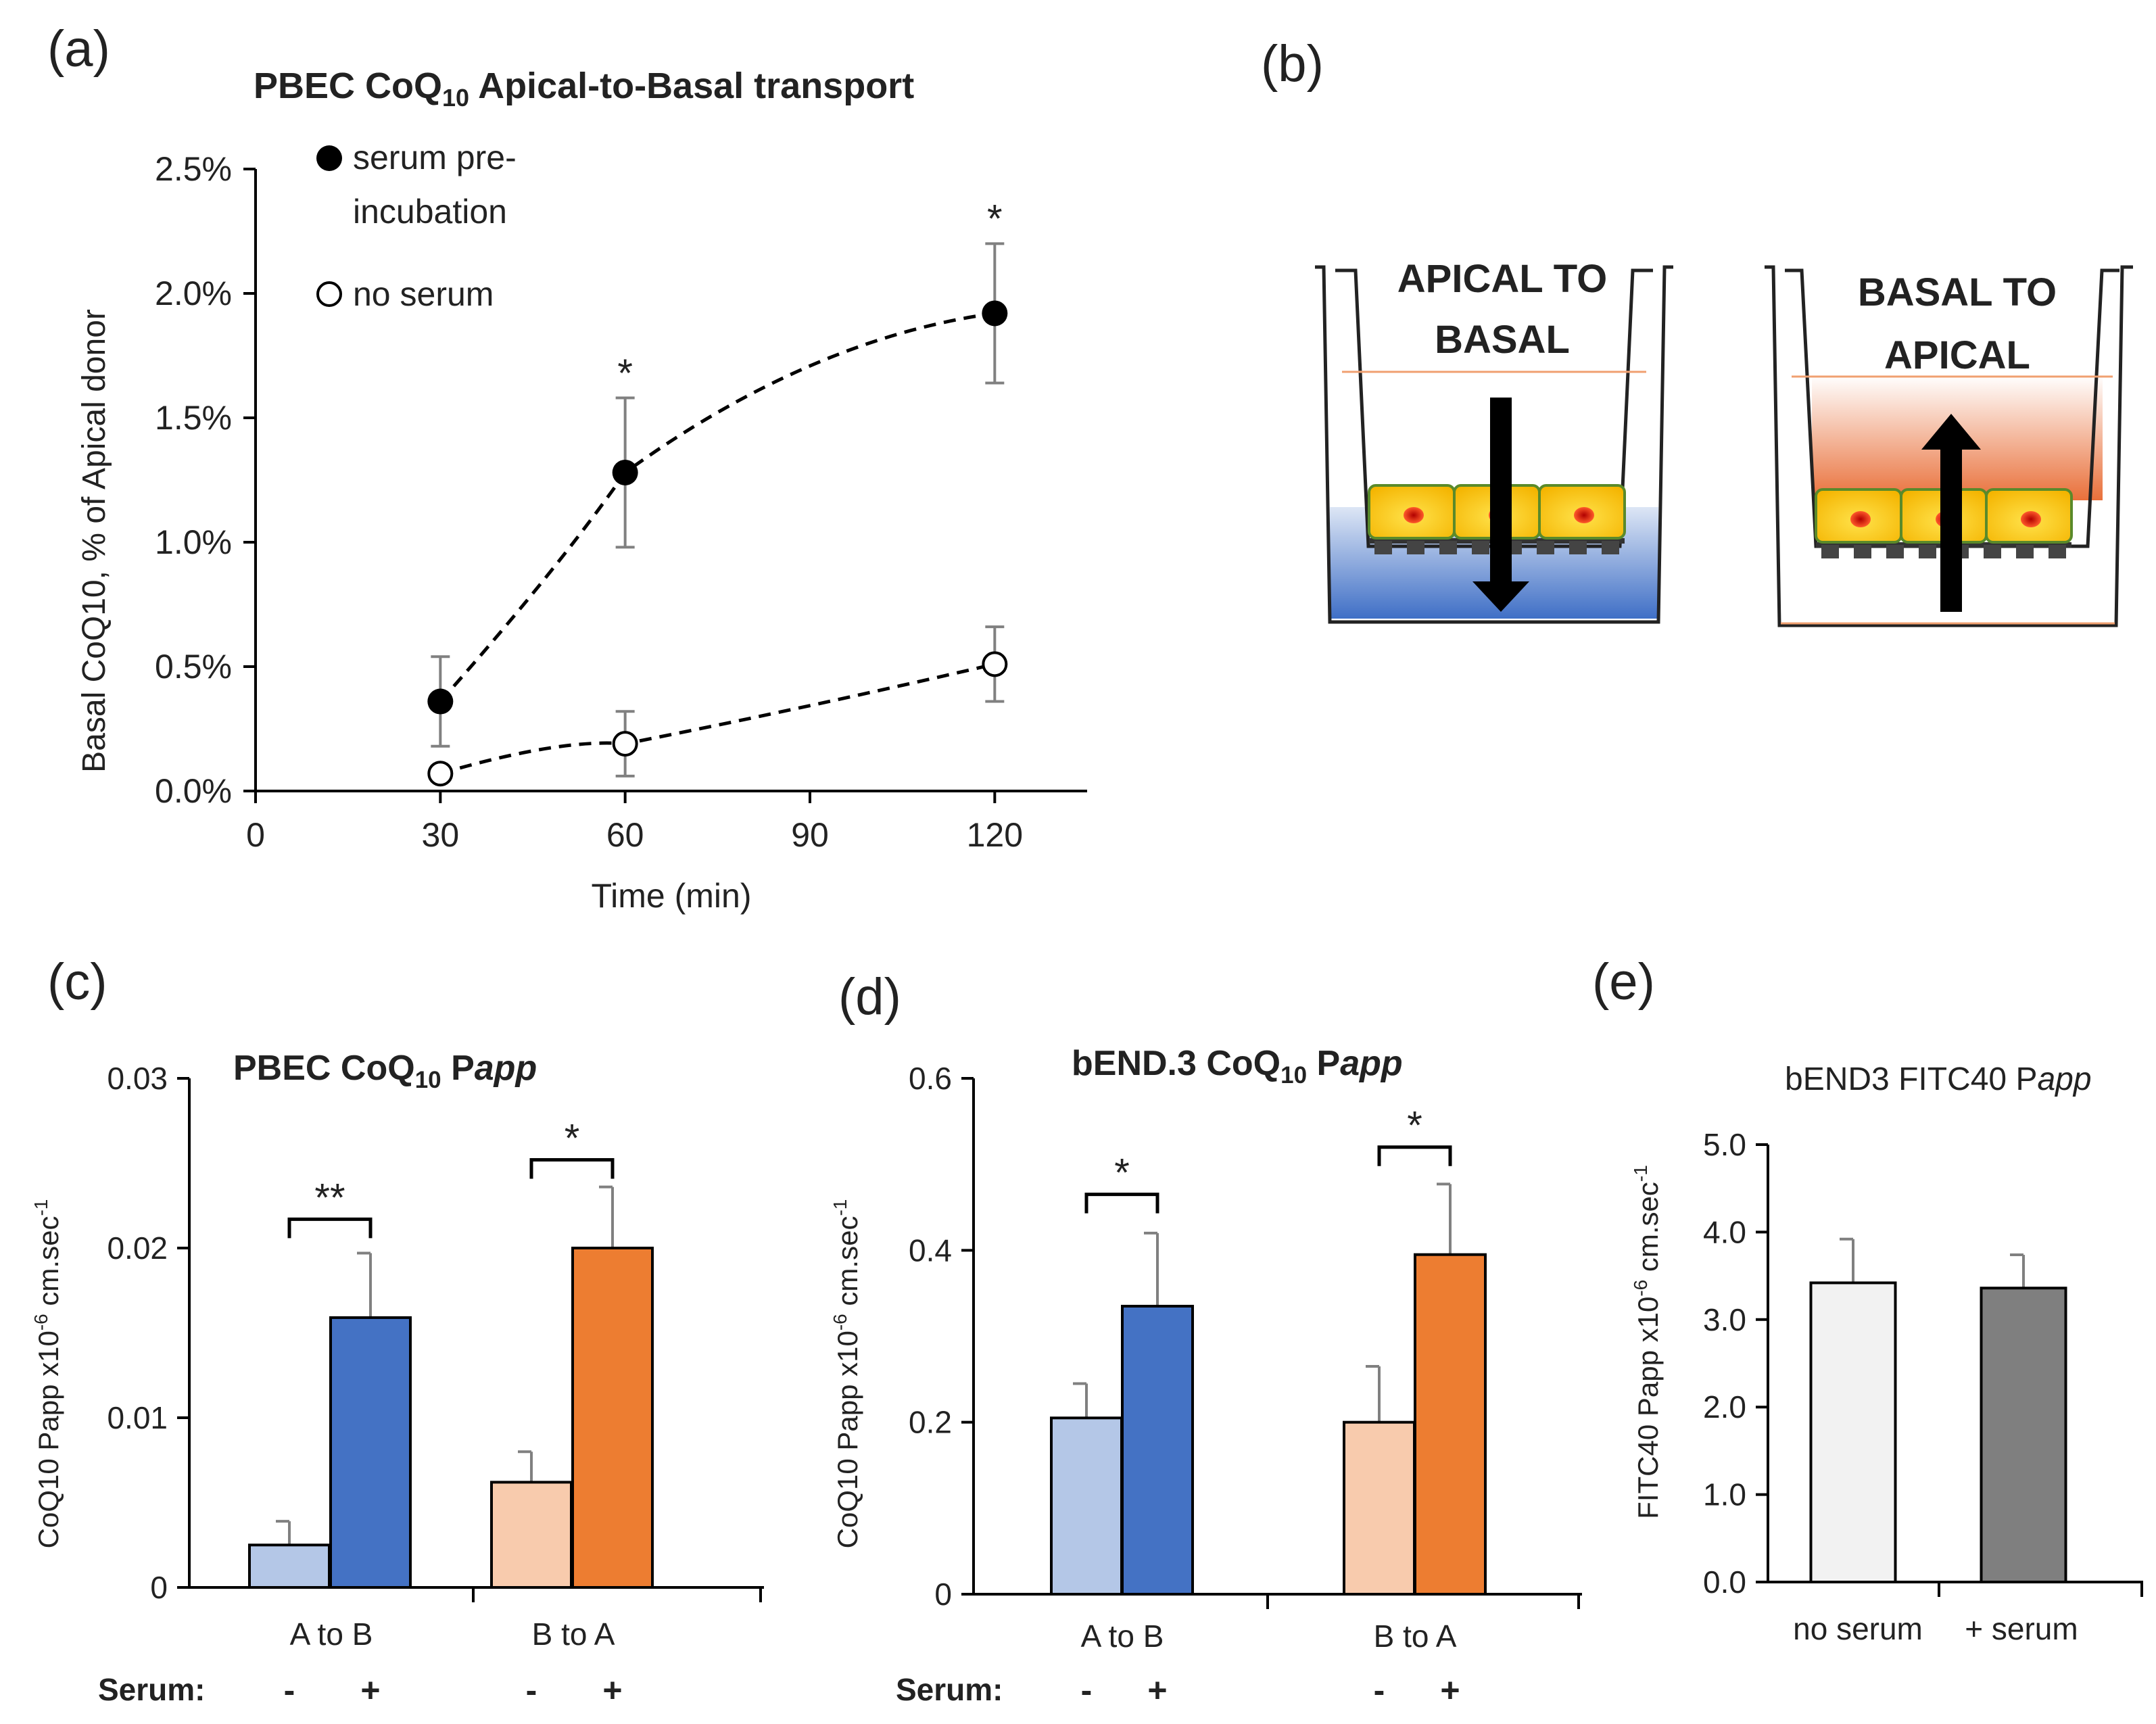  What do you see at coordinates (1858, 1628) in the screenshot?
I see `panel-e-category-label: no serum` at bounding box center [1858, 1628].